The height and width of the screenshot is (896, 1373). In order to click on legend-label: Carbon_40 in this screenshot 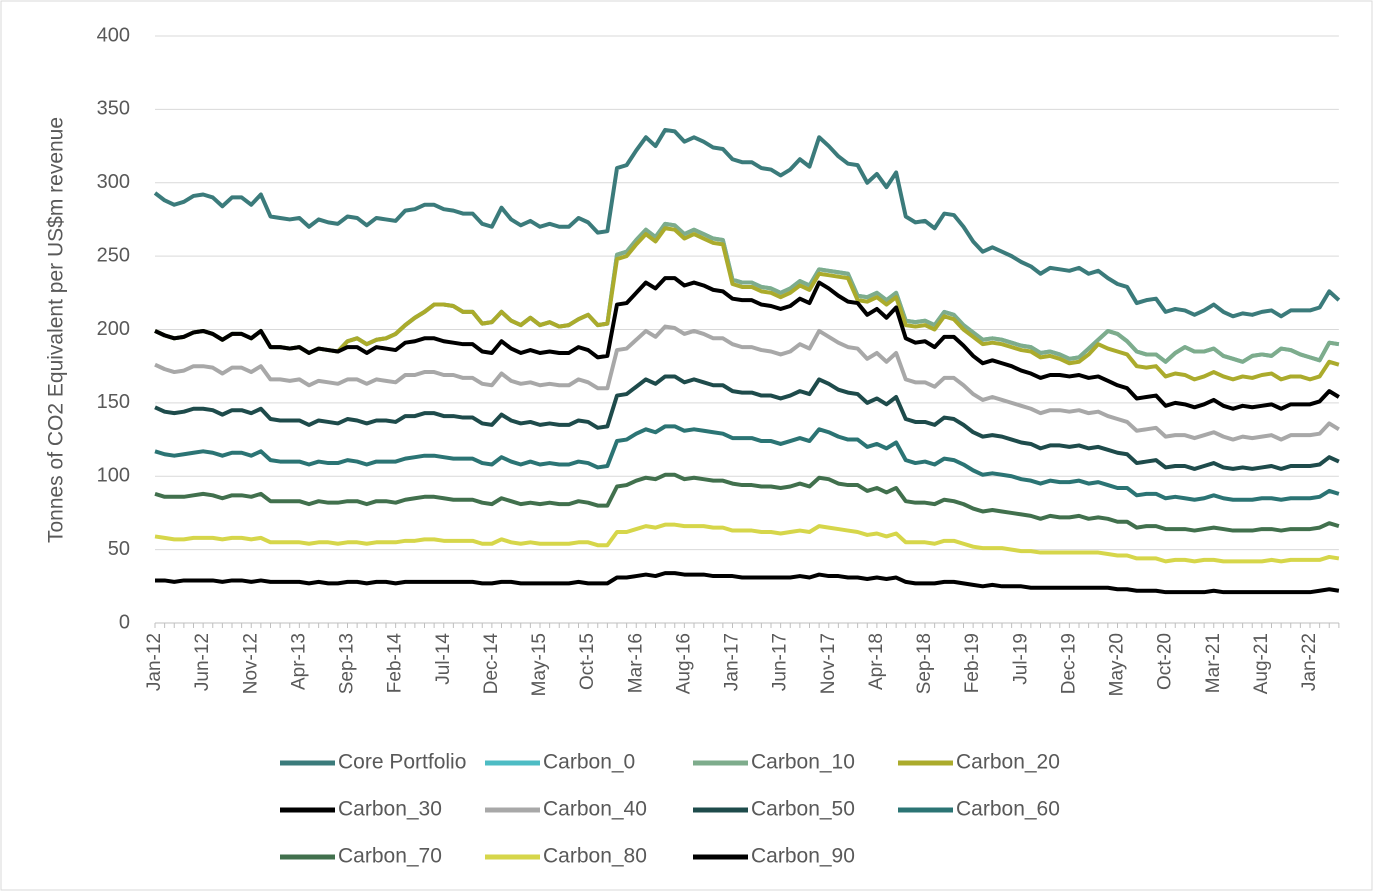, I will do `click(595, 809)`.